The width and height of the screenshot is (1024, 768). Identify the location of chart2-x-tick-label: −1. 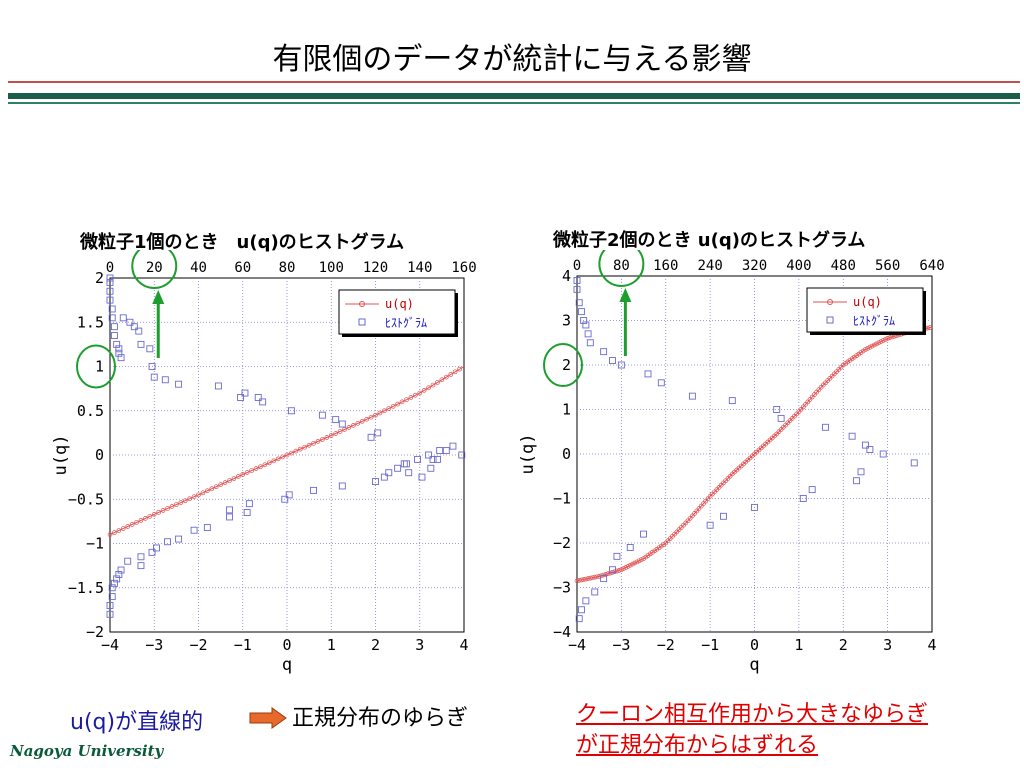
(710, 645).